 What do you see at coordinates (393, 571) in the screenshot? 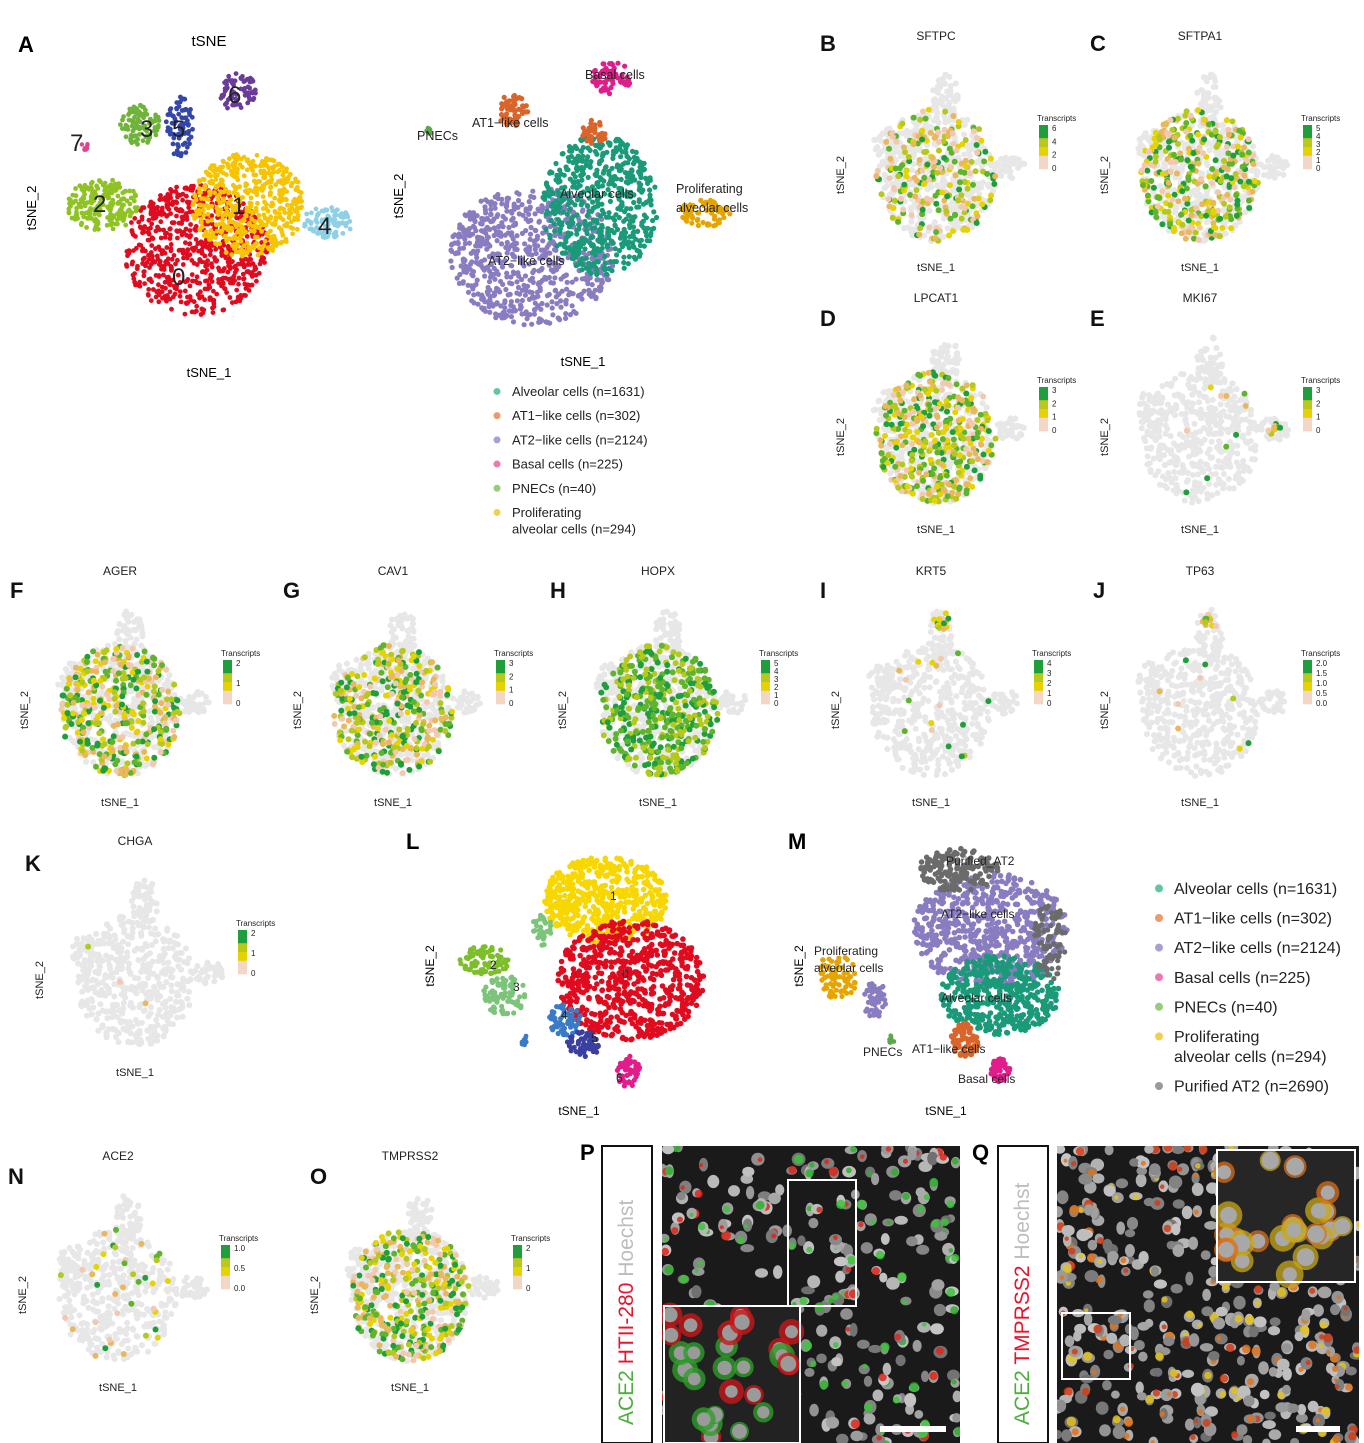
I see `gene-name: CAV1` at bounding box center [393, 571].